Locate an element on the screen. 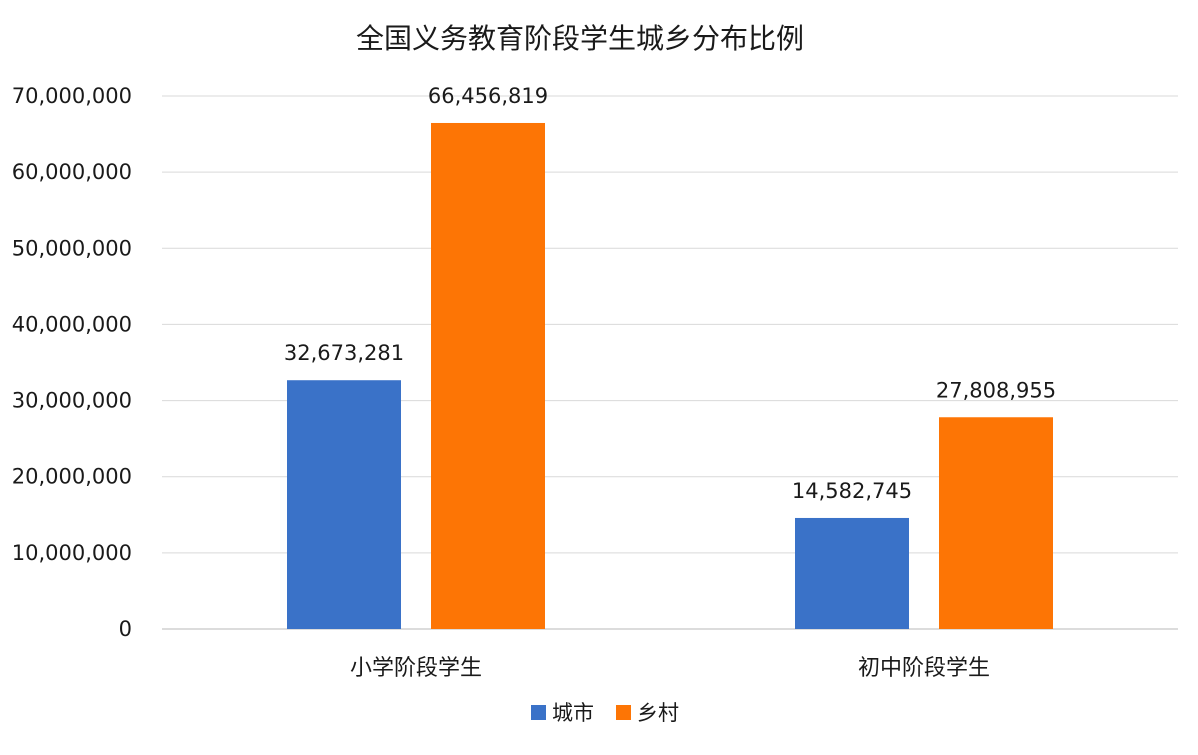 The height and width of the screenshot is (755, 1198). bar-rural-primary is located at coordinates (488, 375).